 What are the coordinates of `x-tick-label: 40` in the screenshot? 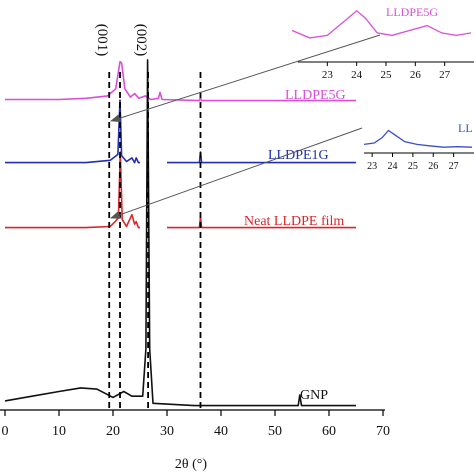 It's located at (221, 431).